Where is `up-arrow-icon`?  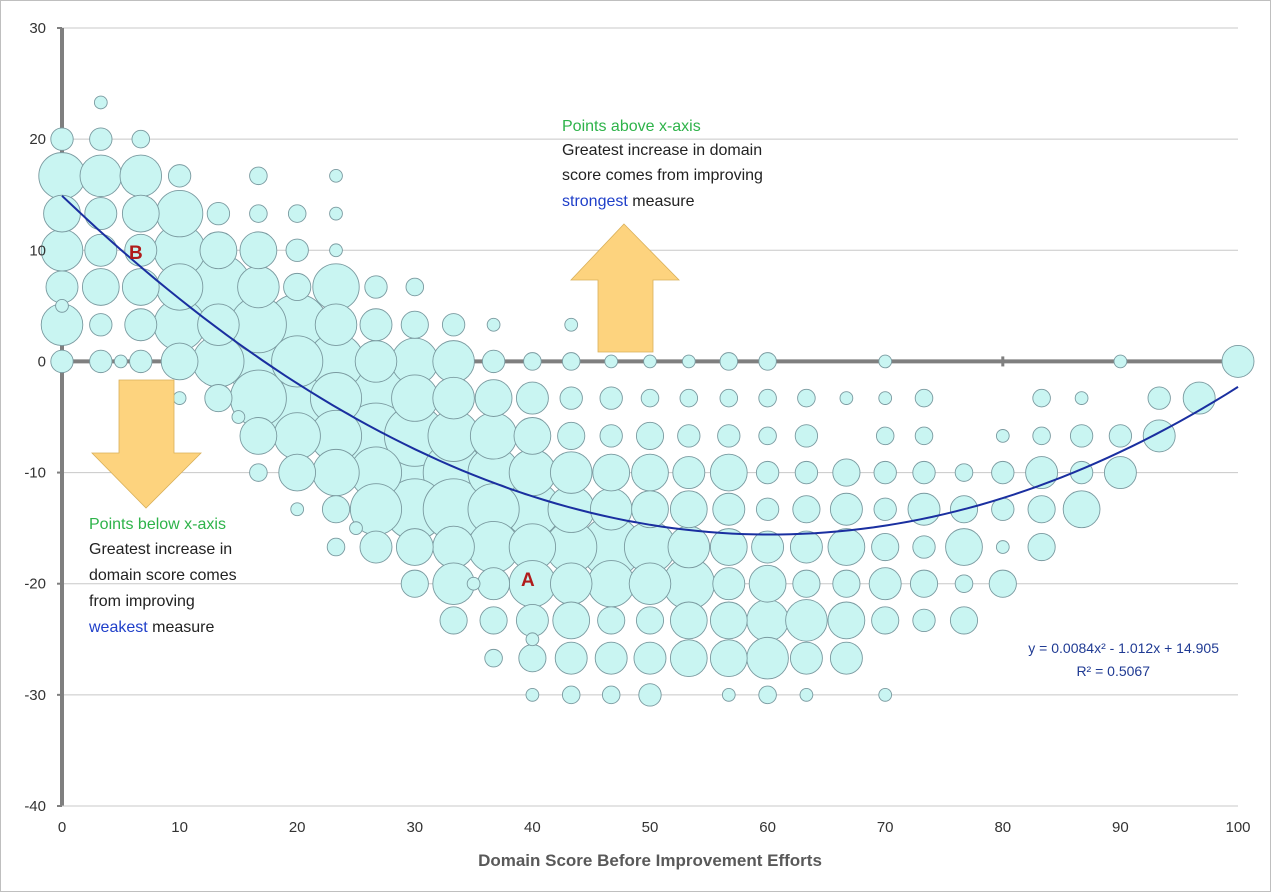
up-arrow-icon is located at coordinates (625, 288).